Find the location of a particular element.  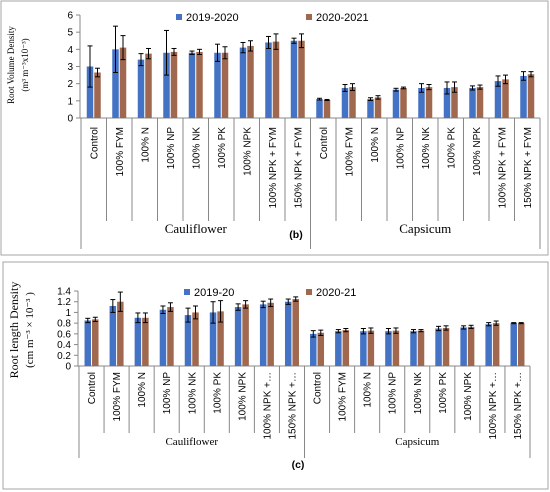

y-tick-label: 0.4 is located at coordinates (64, 345).